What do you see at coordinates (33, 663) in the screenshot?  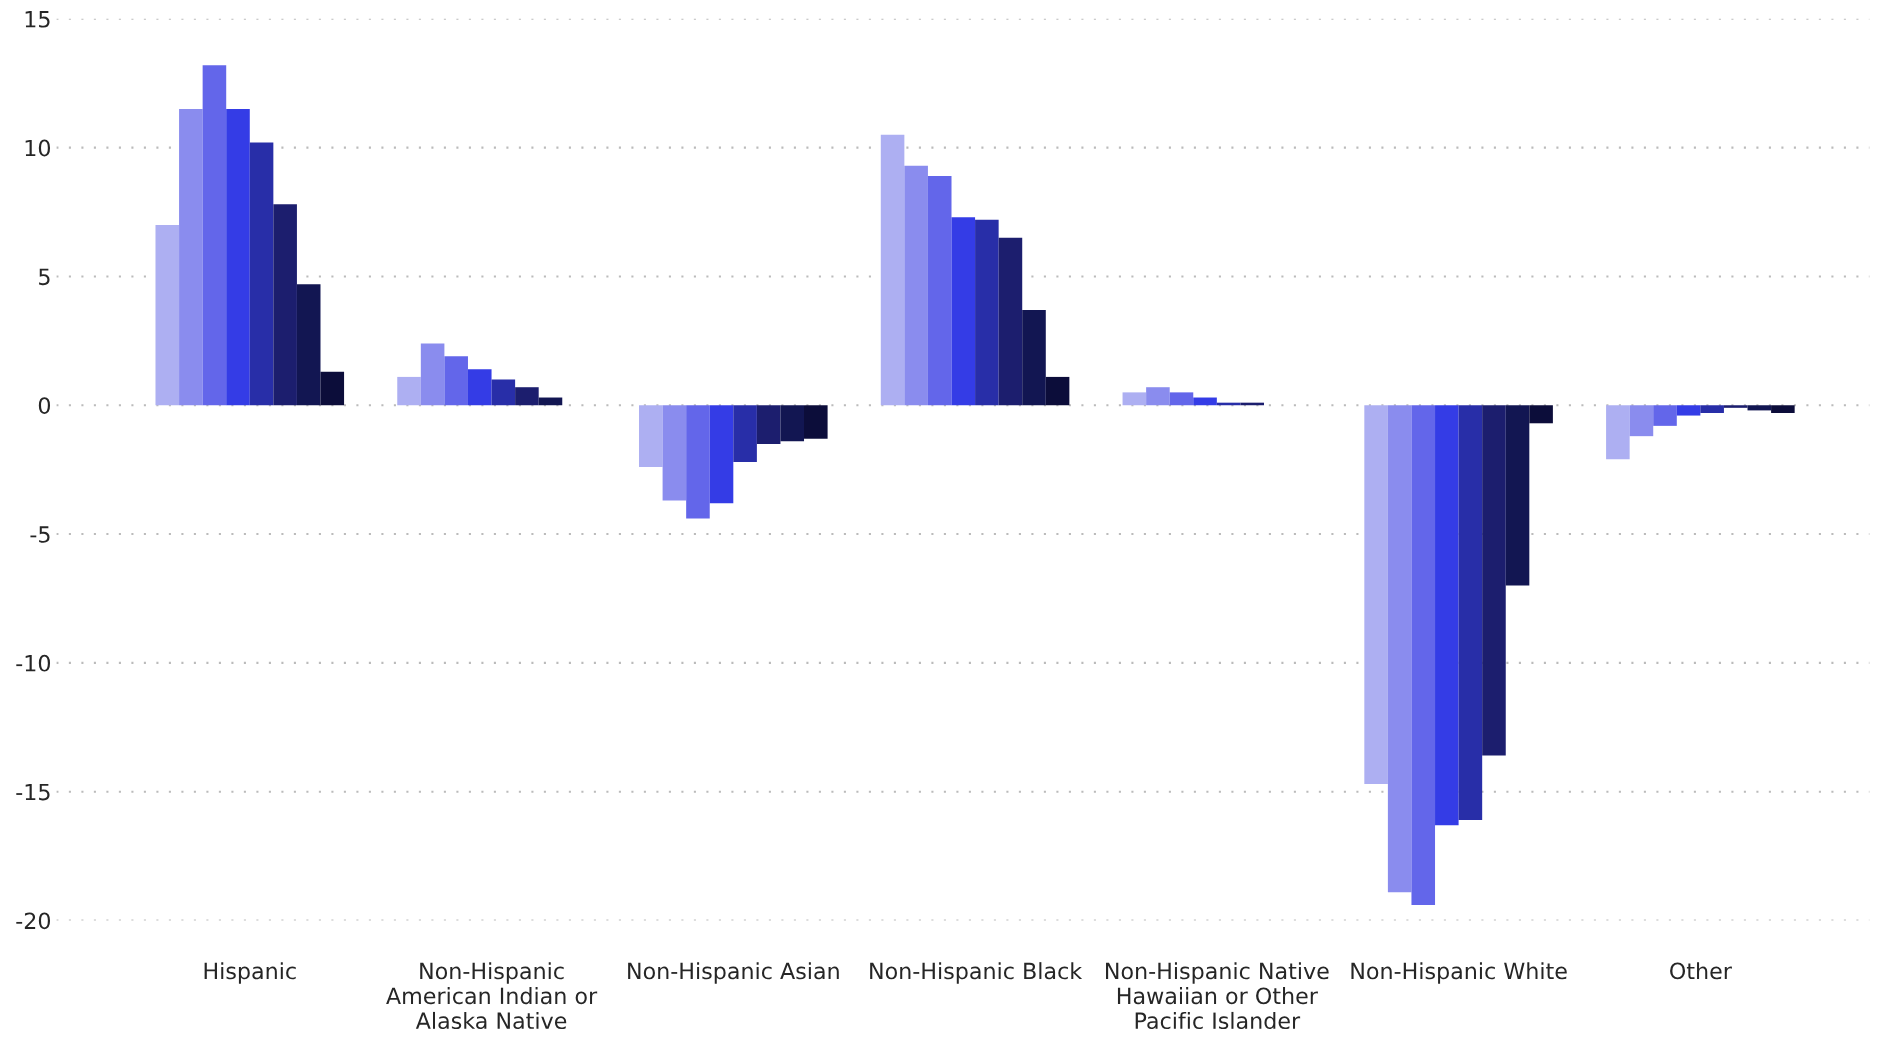 I see `y-tick-label: -10` at bounding box center [33, 663].